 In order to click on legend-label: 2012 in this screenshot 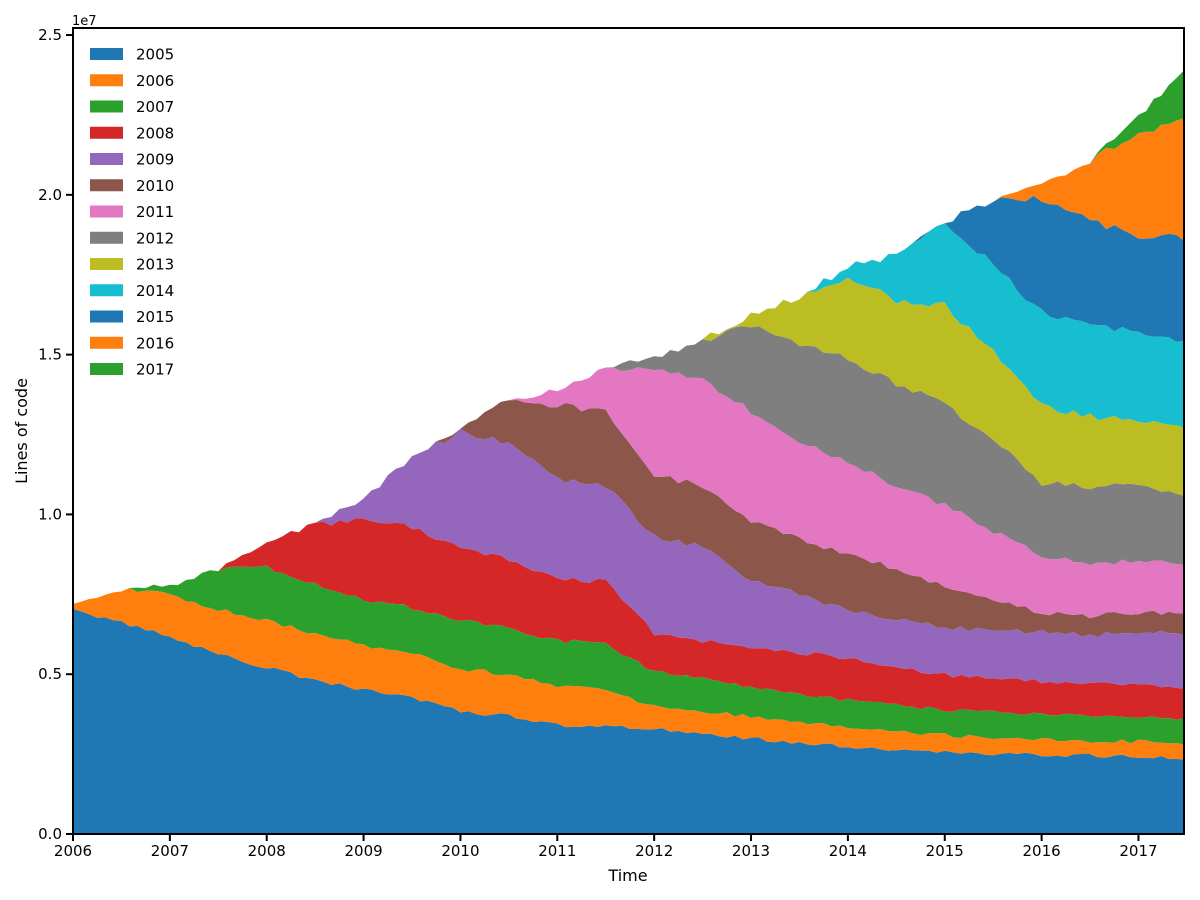, I will do `click(155, 238)`.